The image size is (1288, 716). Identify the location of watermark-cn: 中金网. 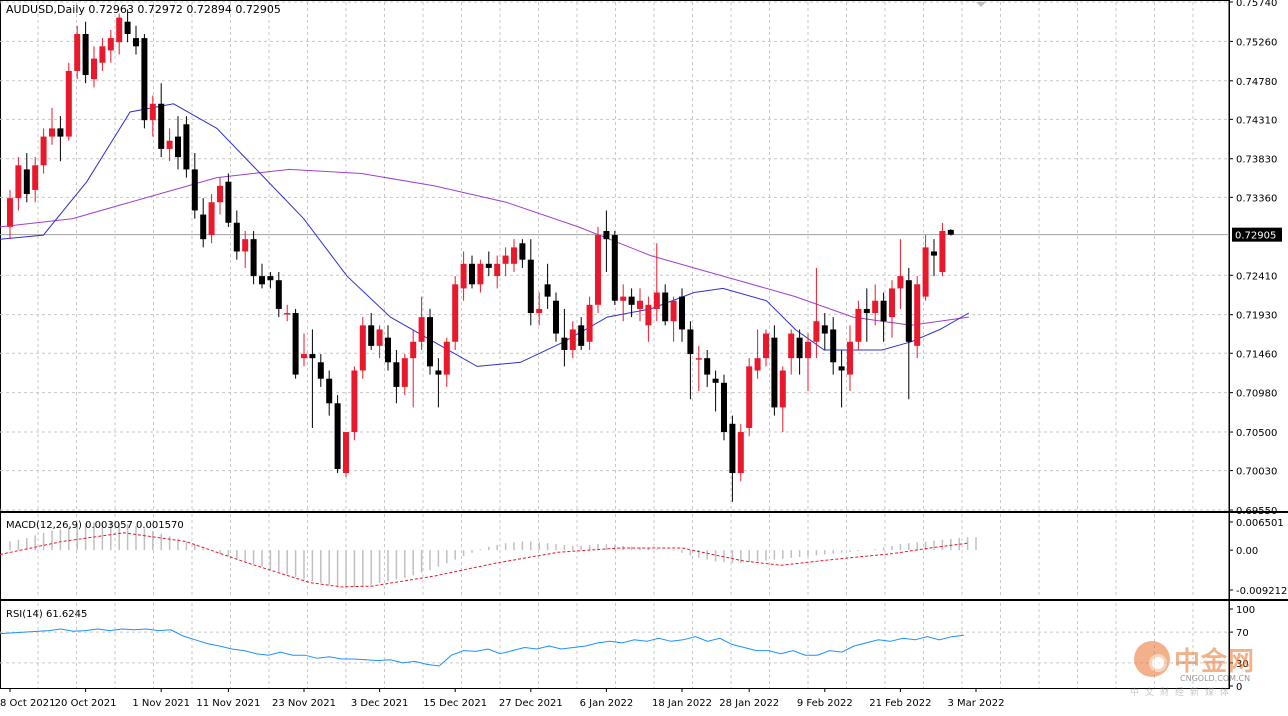
(1215, 662).